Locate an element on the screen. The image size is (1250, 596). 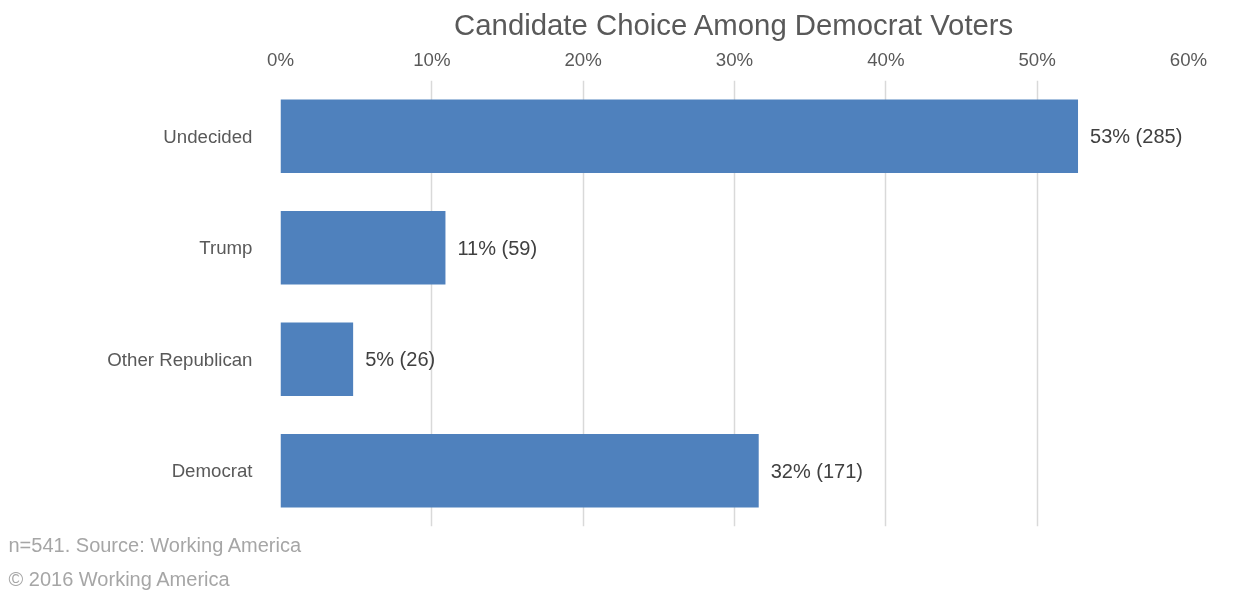
x-tick-label: 40% is located at coordinates (886, 59).